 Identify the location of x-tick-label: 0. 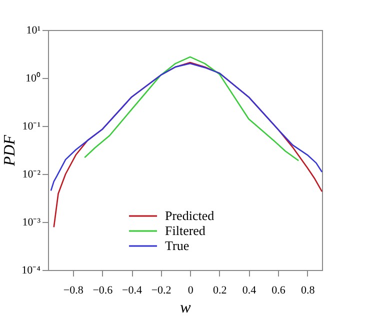
(191, 290).